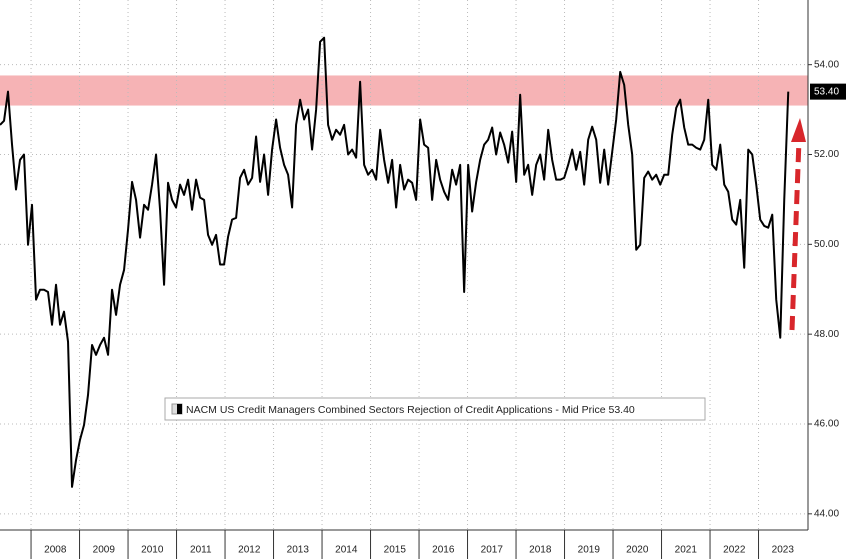  Describe the element at coordinates (201, 550) in the screenshot. I see `x-tick-label: 2011` at that location.